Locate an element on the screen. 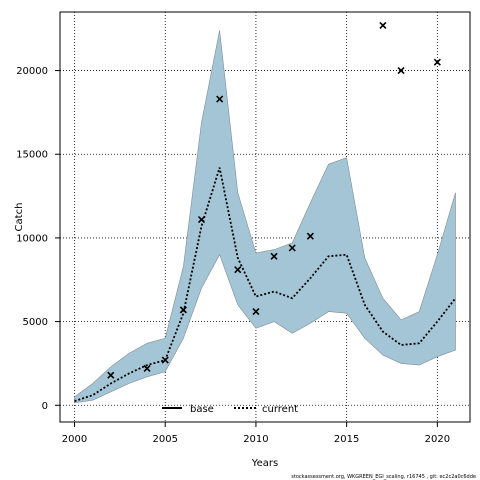 The image size is (480, 480). legend: base current is located at coordinates (230, 409).